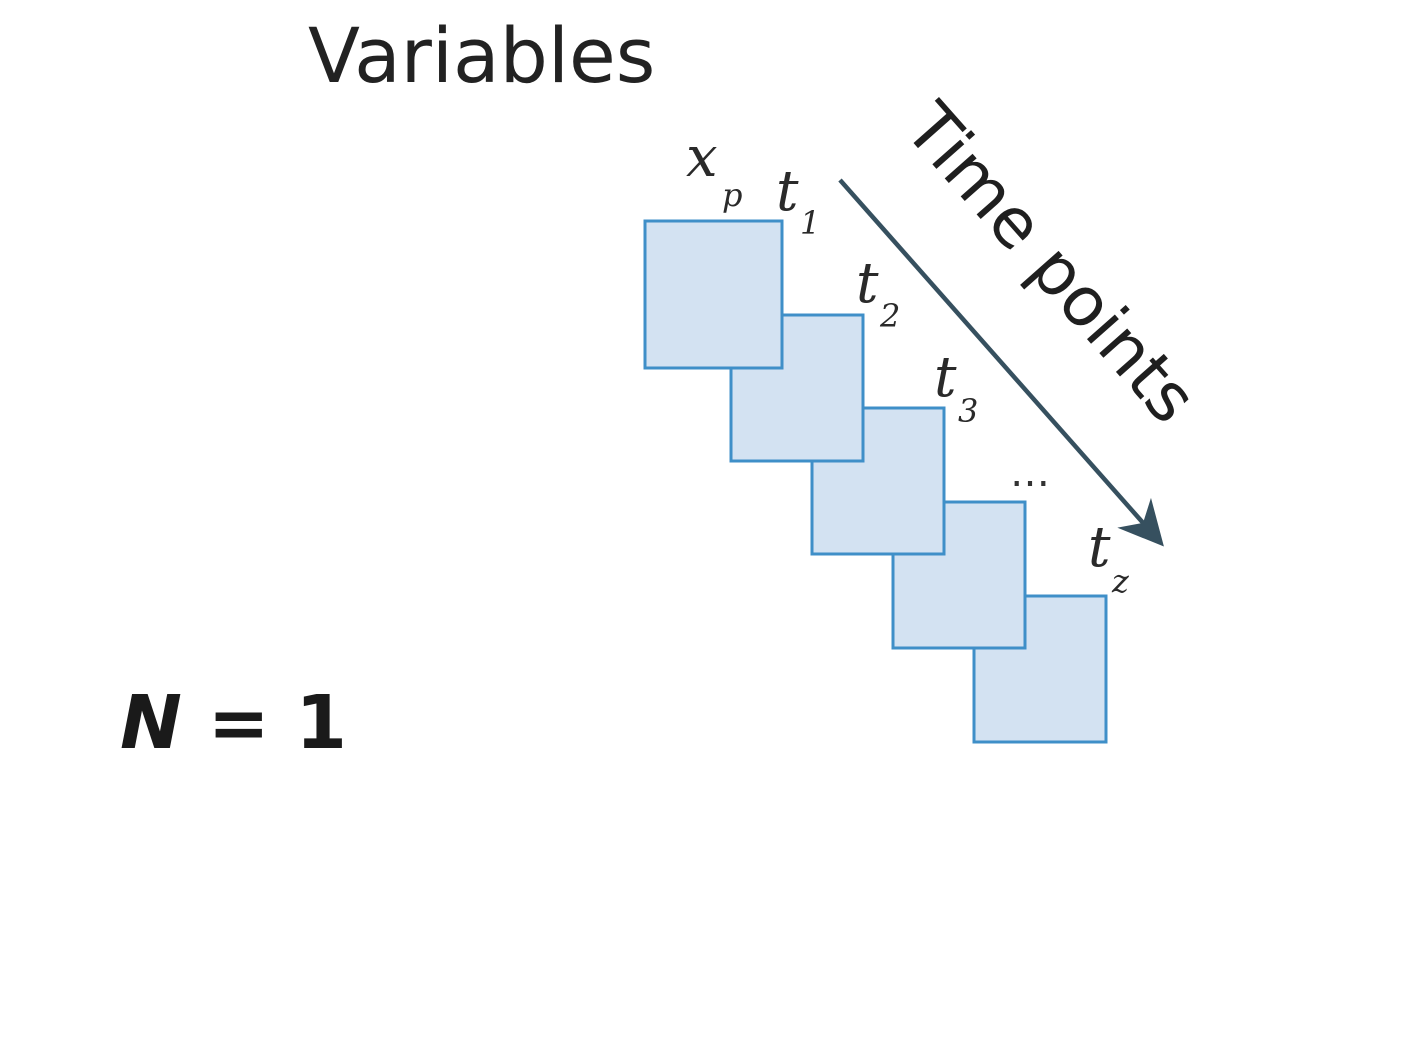 The height and width of the screenshot is (1058, 1425). Describe the element at coordinates (239, 723) in the screenshot. I see `sample-size-equals: =` at that location.